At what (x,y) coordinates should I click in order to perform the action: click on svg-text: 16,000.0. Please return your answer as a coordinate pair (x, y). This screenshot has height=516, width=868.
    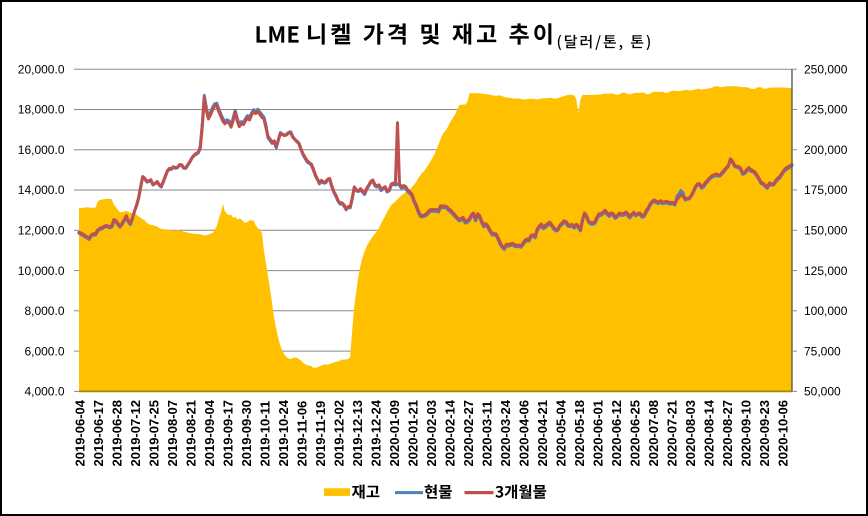
    Looking at the image, I should click on (41, 150).